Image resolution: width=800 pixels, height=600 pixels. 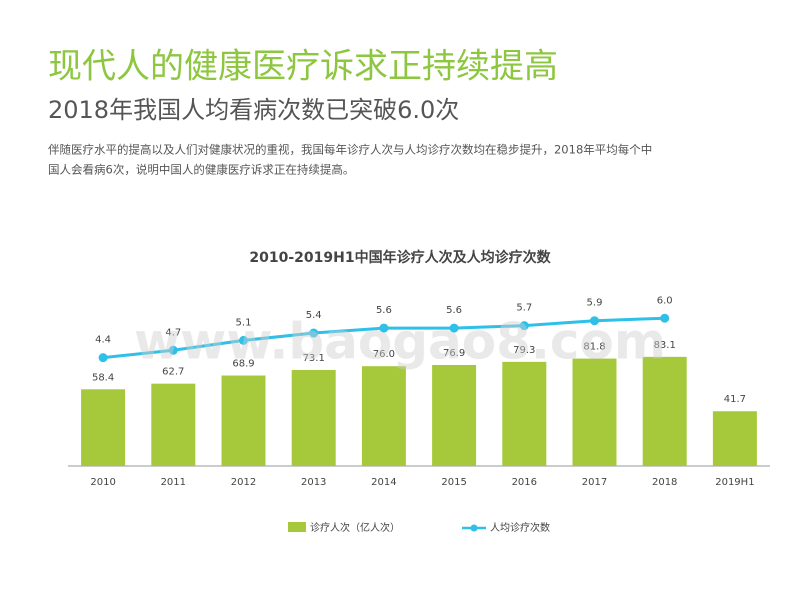 What do you see at coordinates (453, 482) in the screenshot?
I see `x-tick-label: 2015` at bounding box center [453, 482].